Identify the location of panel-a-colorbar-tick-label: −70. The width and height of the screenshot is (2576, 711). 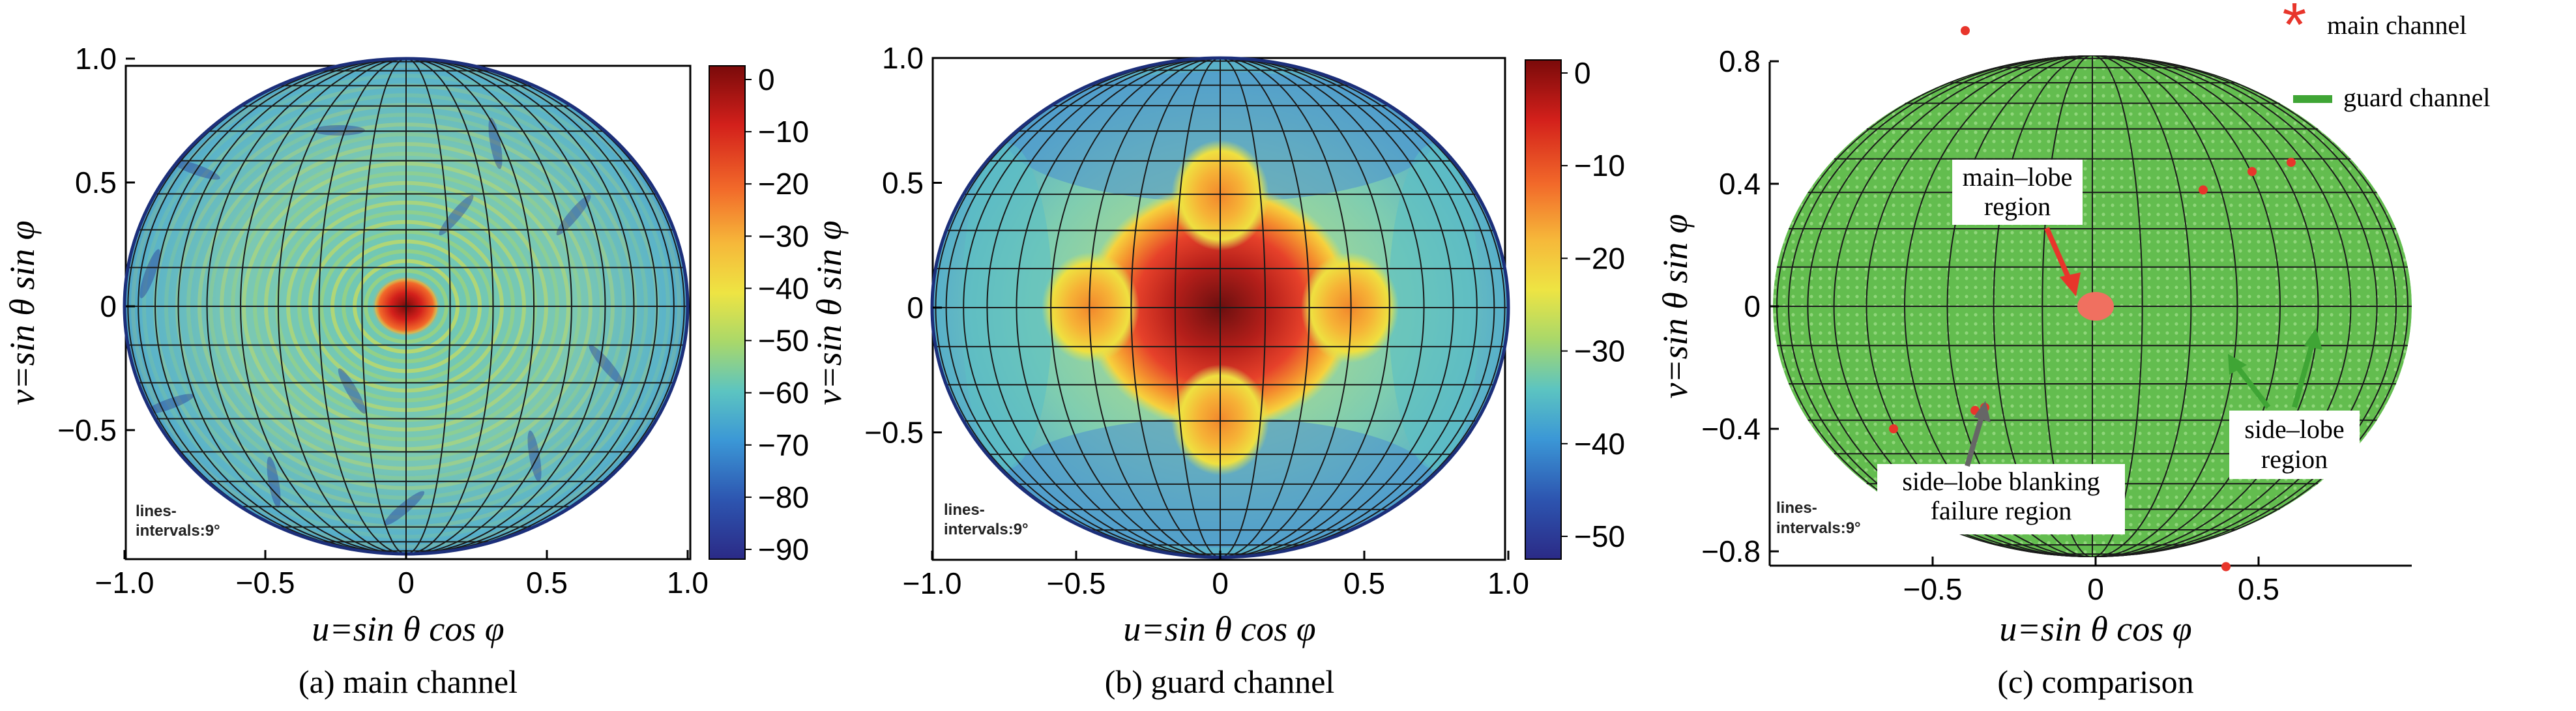
(784, 445).